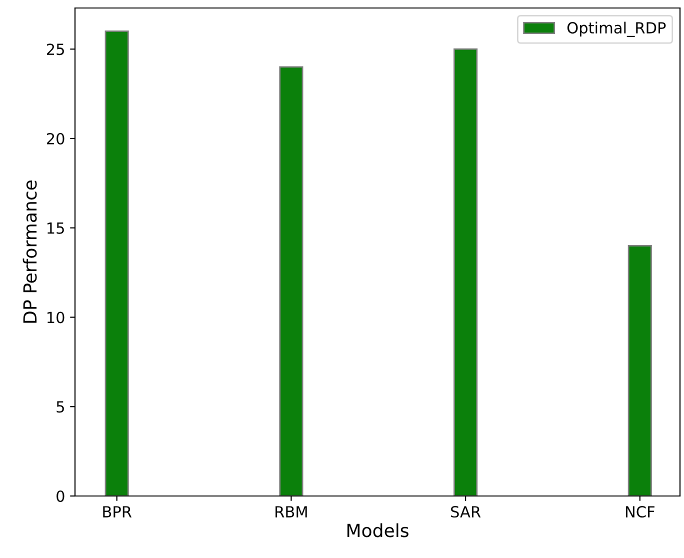 This screenshot has height=558, width=684. What do you see at coordinates (60, 407) in the screenshot?
I see `y-tick-label: 5` at bounding box center [60, 407].